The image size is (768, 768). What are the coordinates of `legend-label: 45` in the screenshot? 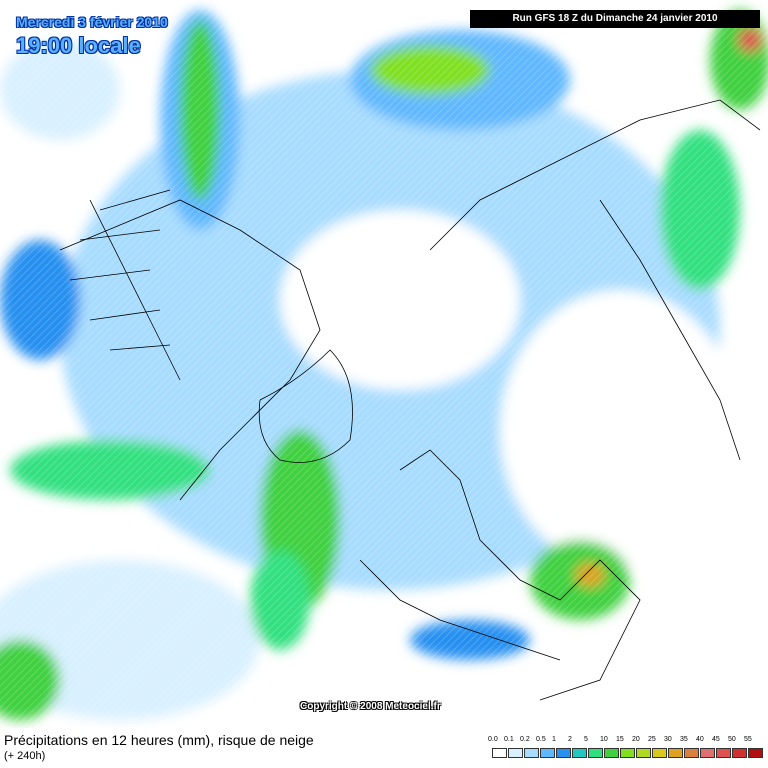 It's located at (716, 739).